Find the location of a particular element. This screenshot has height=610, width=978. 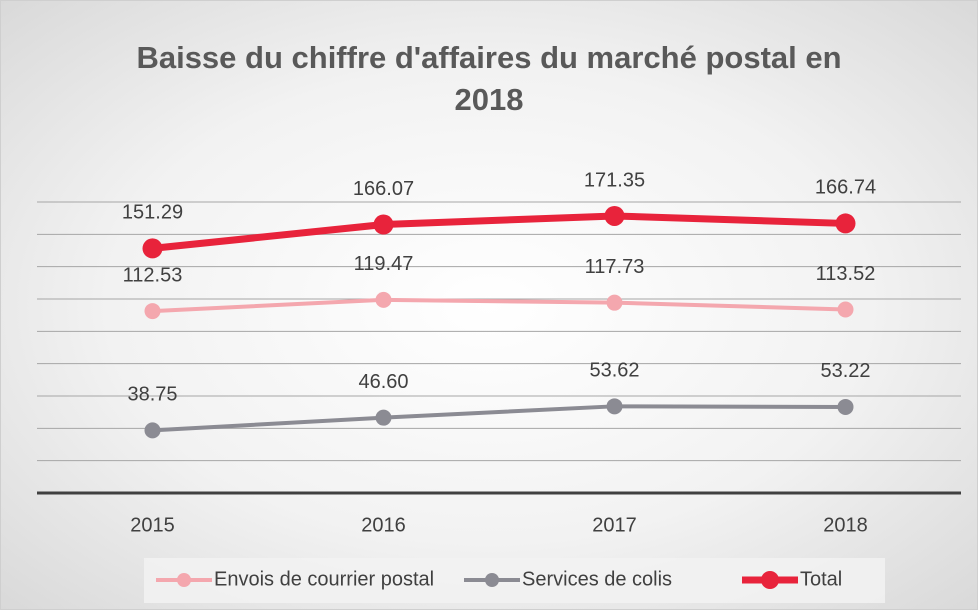

data-label: 113.52 is located at coordinates (846, 274).